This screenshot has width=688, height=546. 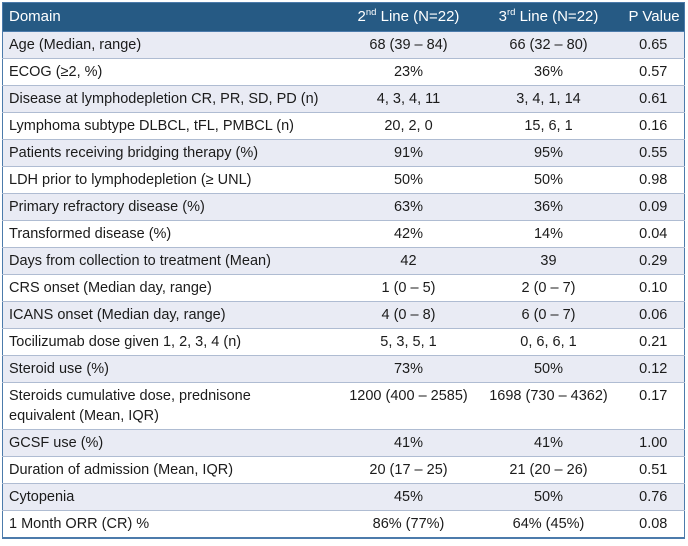 What do you see at coordinates (408, 45) in the screenshot?
I see `line2-cell: 68 (39 – 84)` at bounding box center [408, 45].